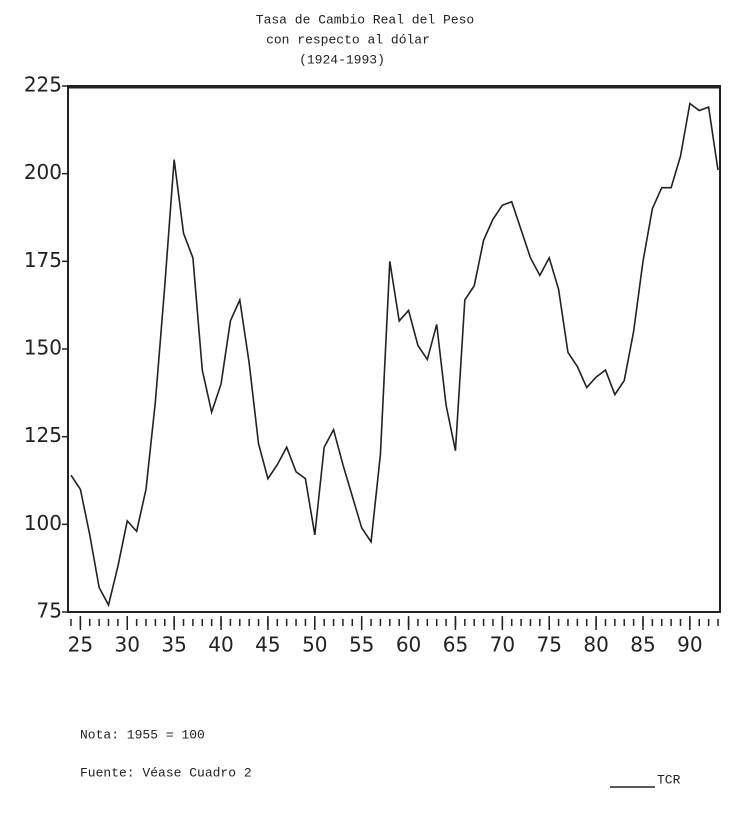 This screenshot has height=819, width=751. Describe the element at coordinates (49, 611) in the screenshot. I see `y-tick-label: 75` at that location.